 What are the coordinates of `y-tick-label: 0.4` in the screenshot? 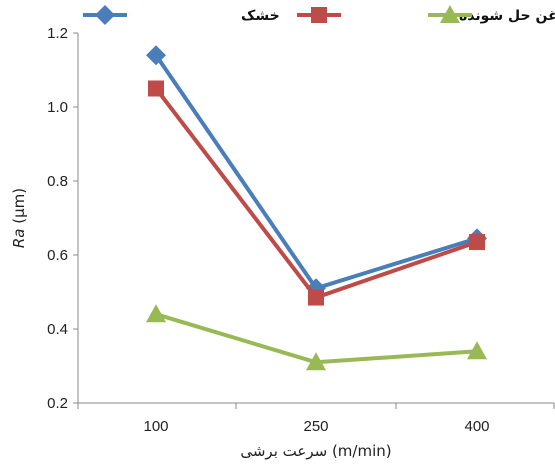 It's located at (57, 329).